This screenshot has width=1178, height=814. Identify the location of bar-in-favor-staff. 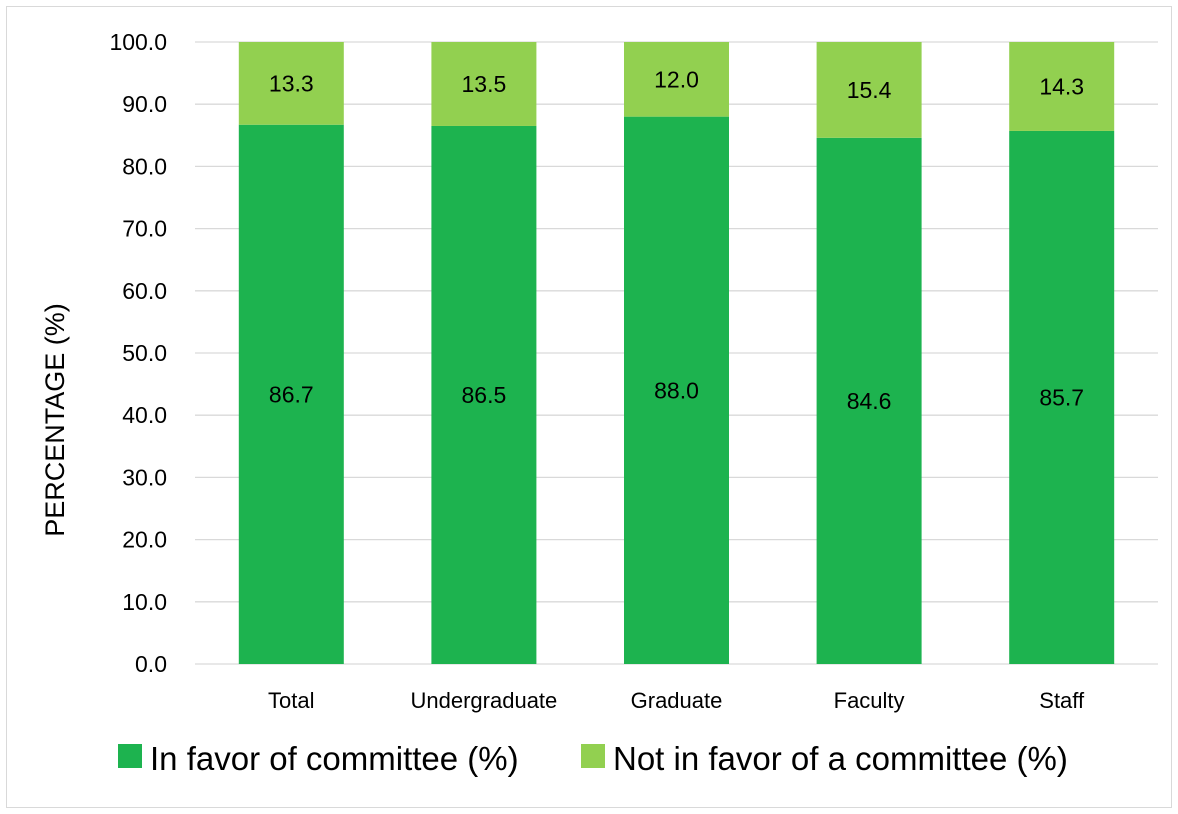
(1062, 397).